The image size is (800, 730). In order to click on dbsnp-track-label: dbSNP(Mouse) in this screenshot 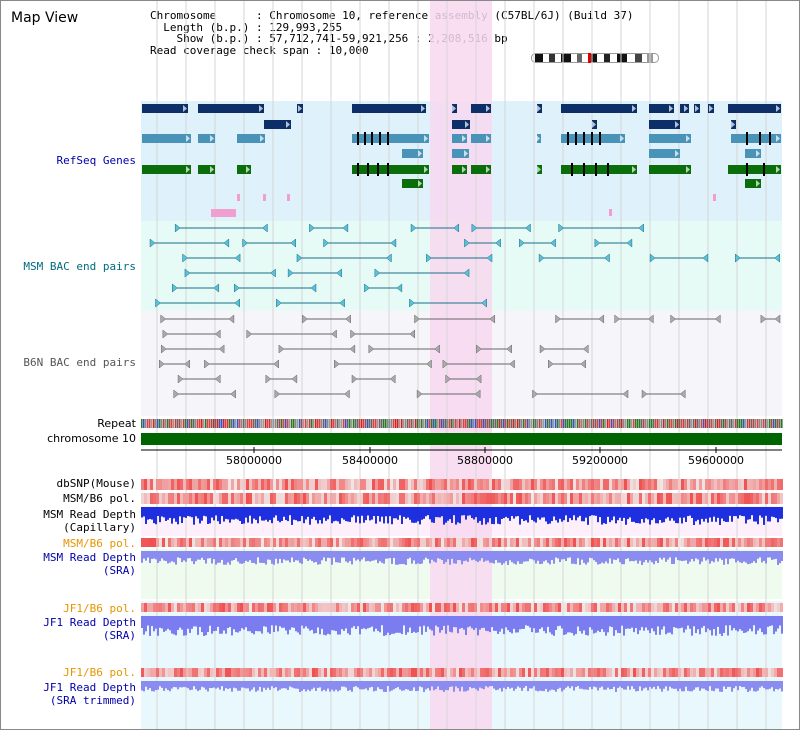, I will do `click(96, 483)`.